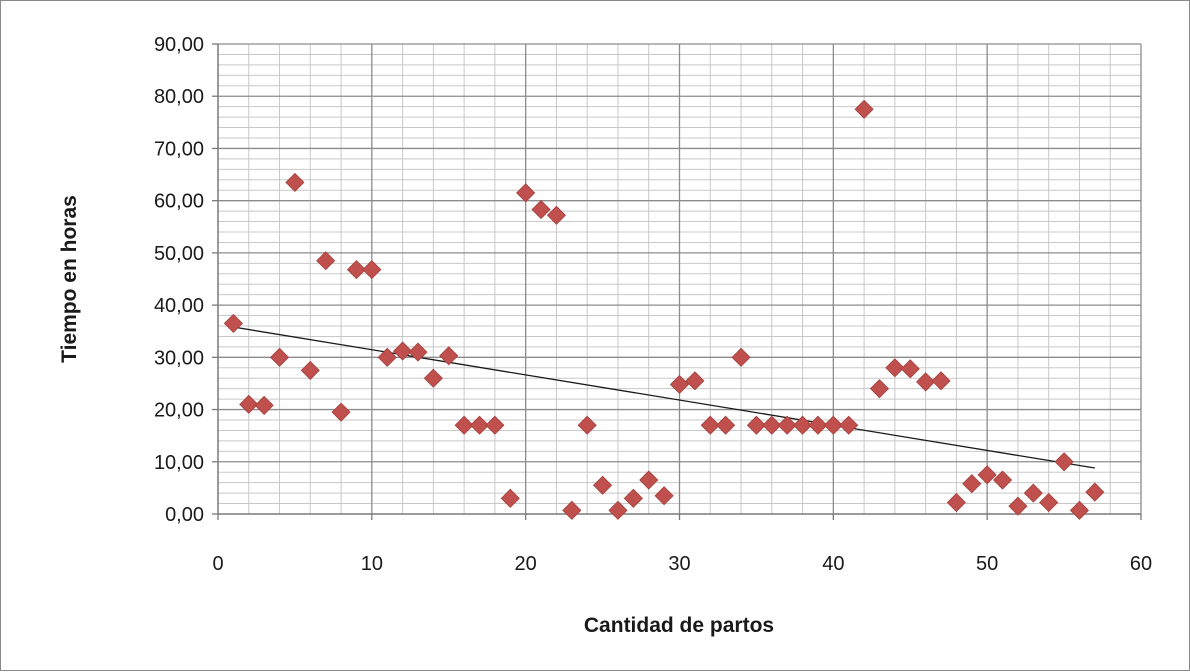  Describe the element at coordinates (679, 564) in the screenshot. I see `x-tick-label: 30` at that location.